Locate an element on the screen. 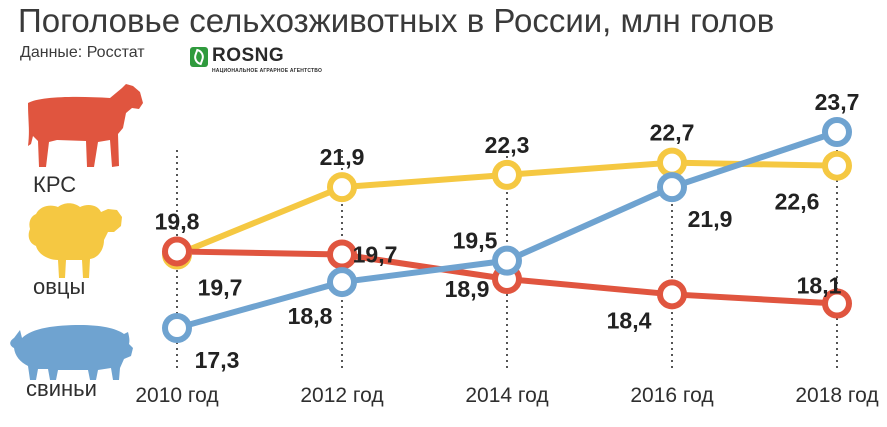  data-label: 18,8 is located at coordinates (310, 316).